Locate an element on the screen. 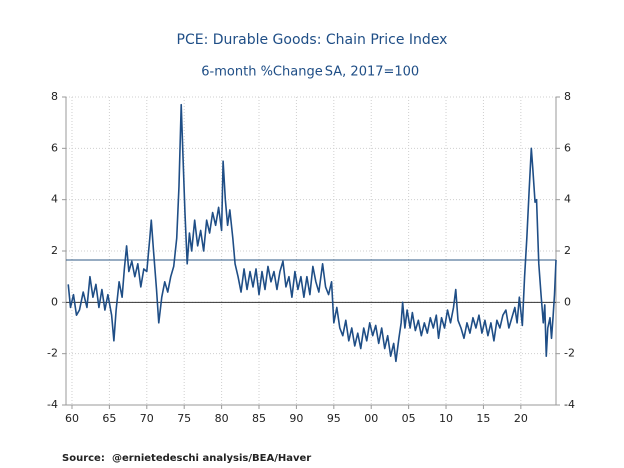  x-tick-label: 00 is located at coordinates (371, 418).